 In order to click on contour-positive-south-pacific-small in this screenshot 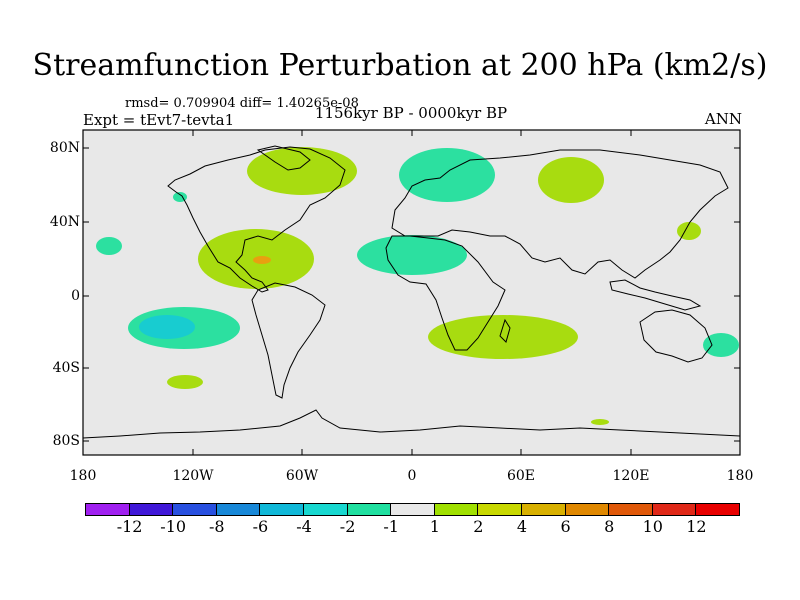, I will do `click(185, 382)`.